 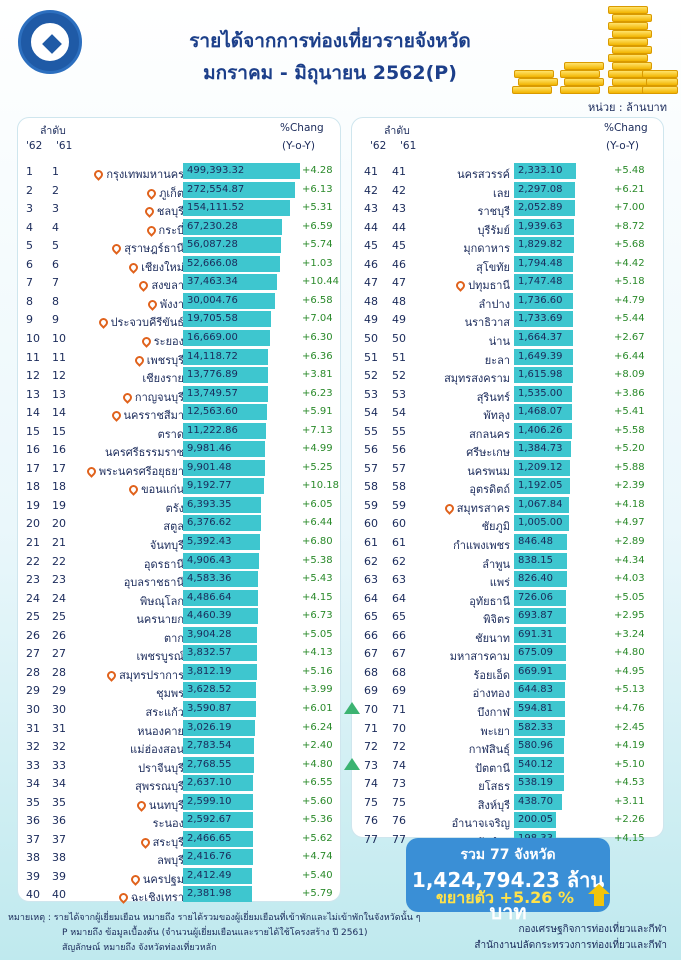 I want to click on revenue-value: 1,794.48, so click(x=540, y=263).